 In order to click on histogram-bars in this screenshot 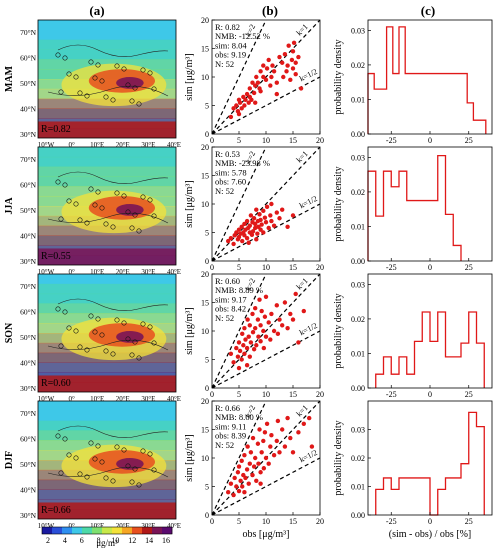, I will do `click(430, 349)`.